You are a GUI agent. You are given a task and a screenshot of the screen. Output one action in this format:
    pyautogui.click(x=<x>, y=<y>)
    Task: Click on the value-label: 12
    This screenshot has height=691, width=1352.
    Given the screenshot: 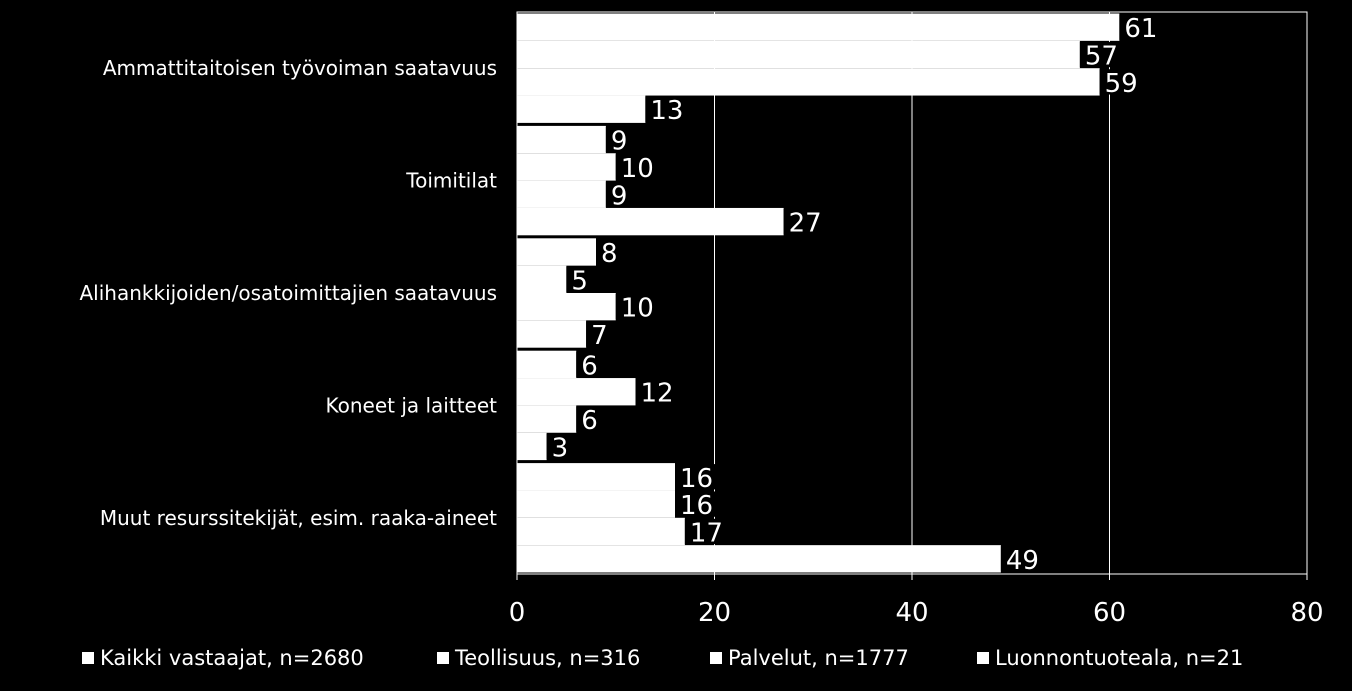 What is the action you would take?
    pyautogui.click(x=657, y=394)
    